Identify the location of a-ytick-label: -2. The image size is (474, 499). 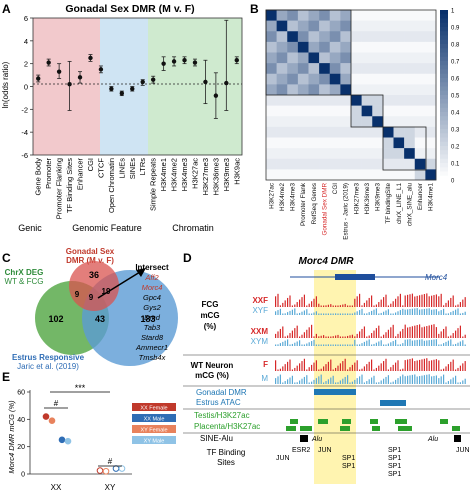
(24, 109).